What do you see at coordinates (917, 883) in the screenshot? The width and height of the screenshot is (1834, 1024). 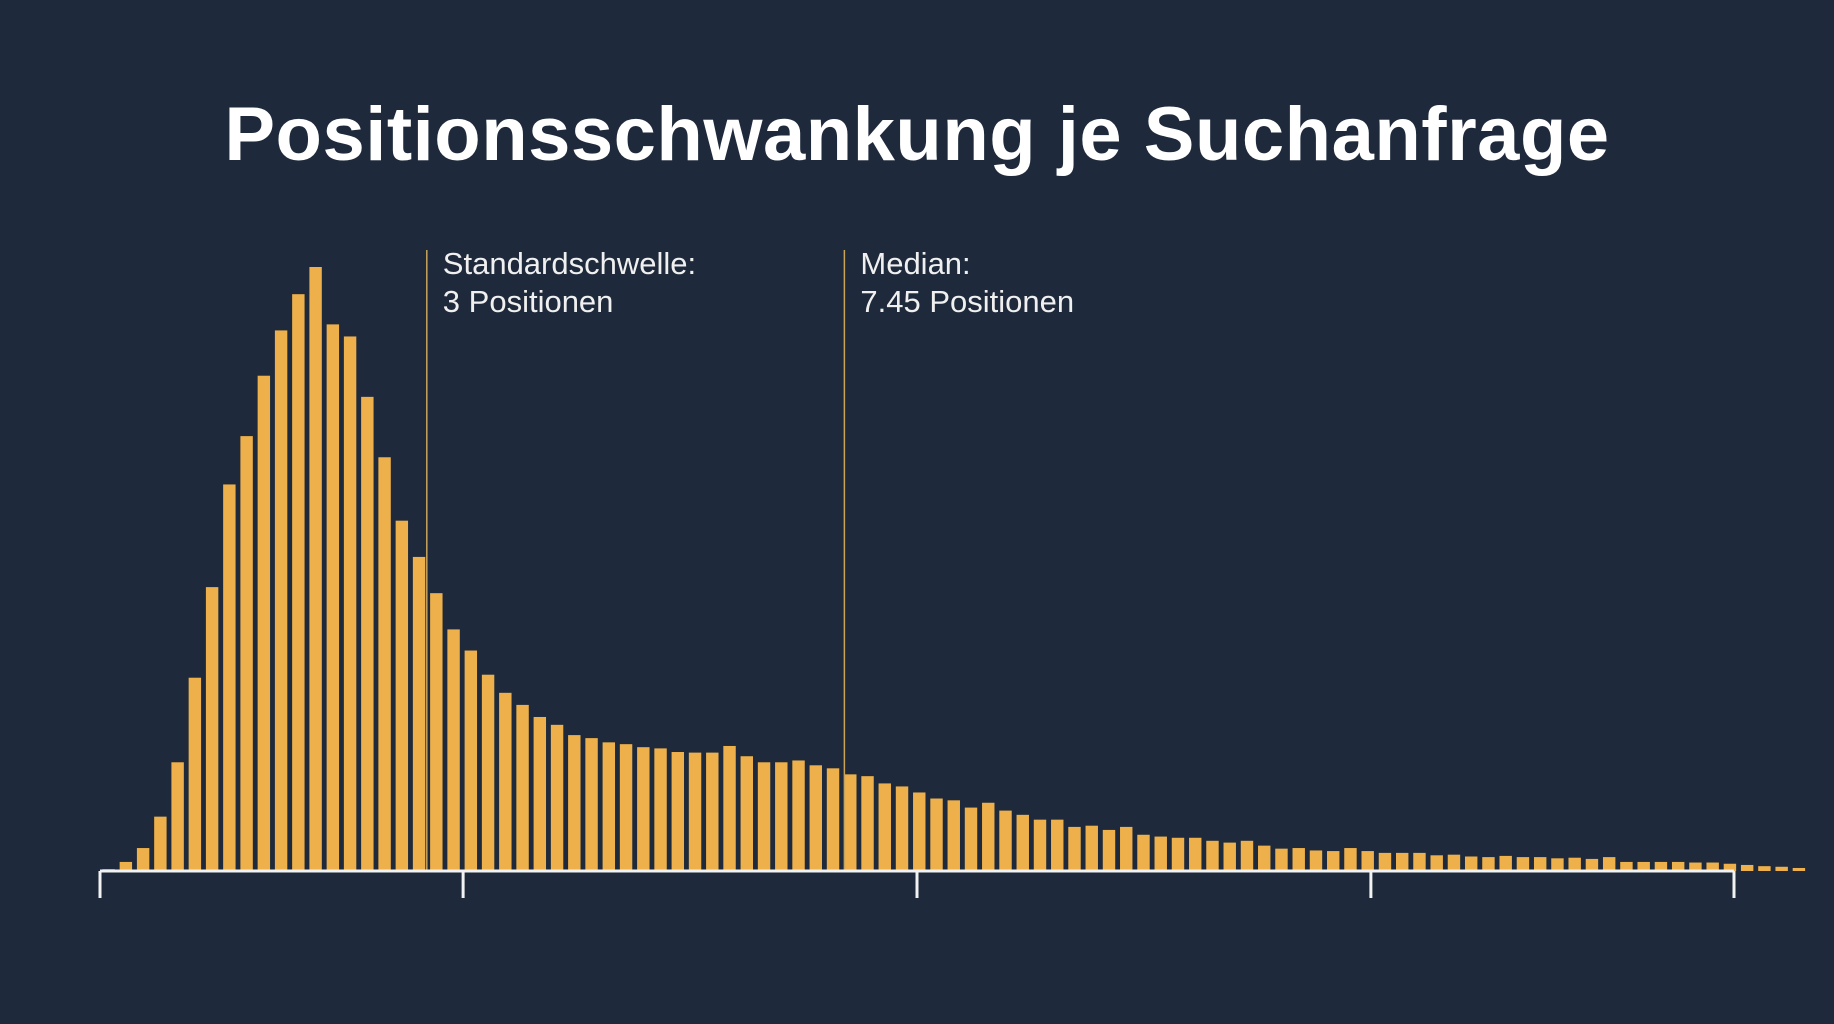 I see `x-axis` at bounding box center [917, 883].